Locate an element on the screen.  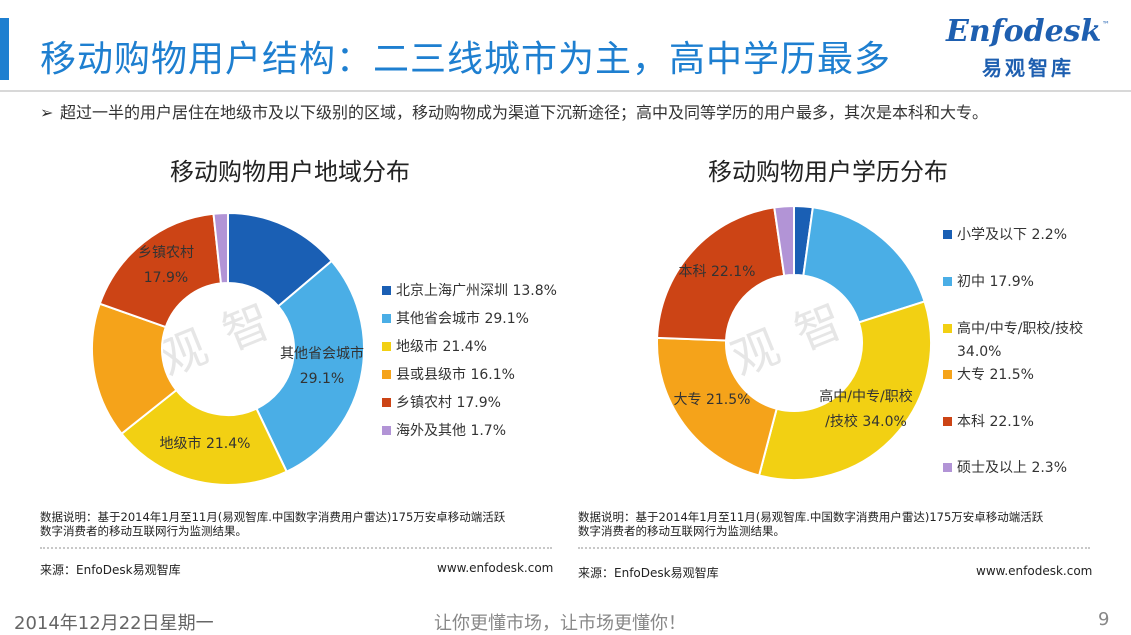
header-divider is located at coordinates (565, 91).